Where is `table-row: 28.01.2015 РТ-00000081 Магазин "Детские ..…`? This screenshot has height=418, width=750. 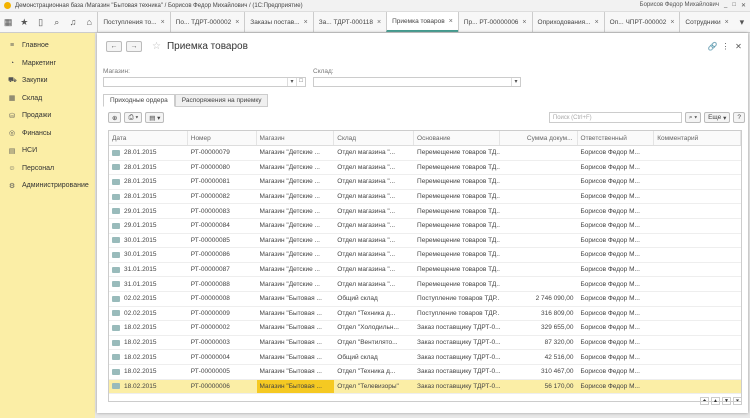 table-row: 28.01.2015 РТ-00000081 Магазин "Детские ..… is located at coordinates (425, 182).